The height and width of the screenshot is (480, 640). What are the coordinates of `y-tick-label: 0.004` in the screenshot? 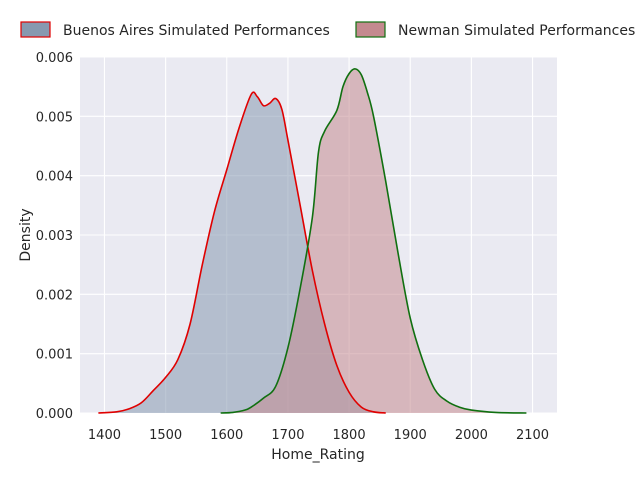 It's located at (54, 177).